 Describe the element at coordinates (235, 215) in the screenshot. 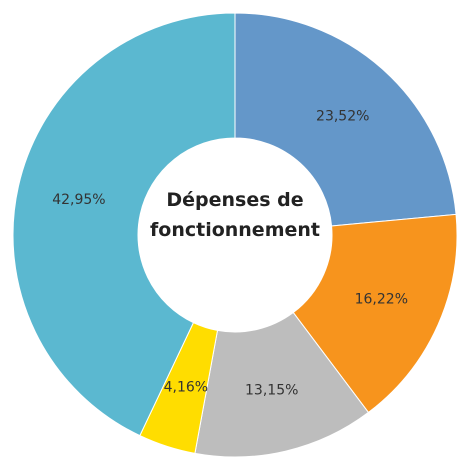

I see `chart-title: Dépenses de fonctionnement` at that location.